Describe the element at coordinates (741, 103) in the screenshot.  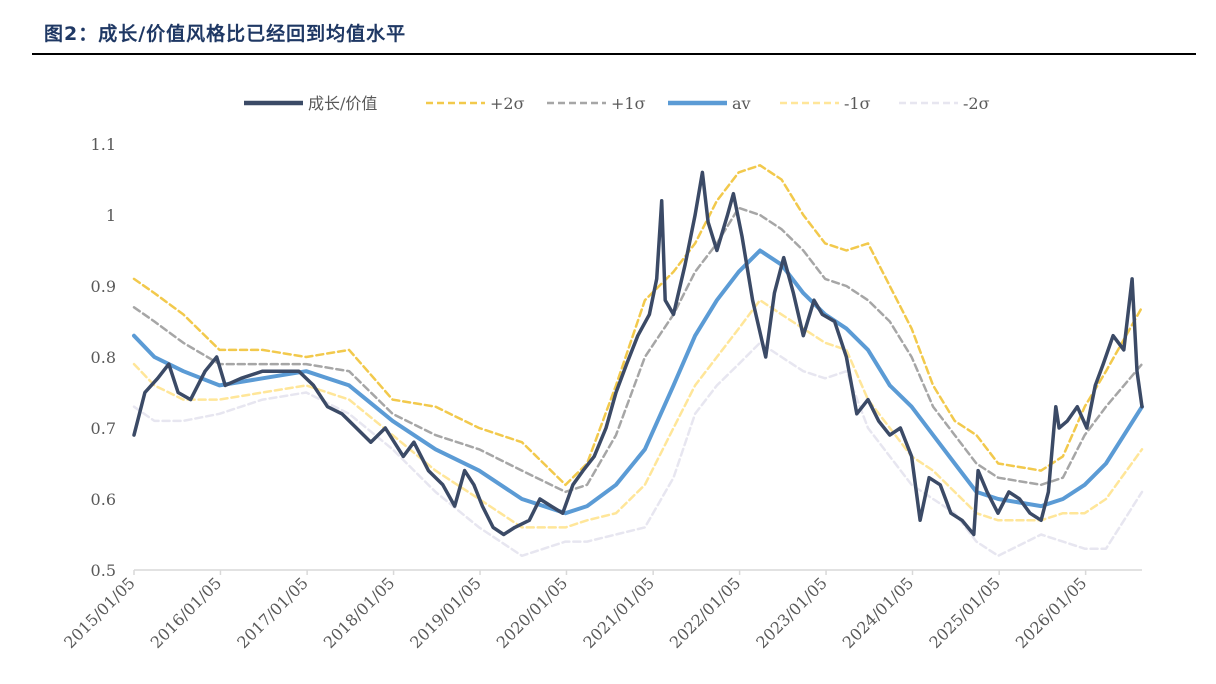
I see `legend-label: av` at that location.